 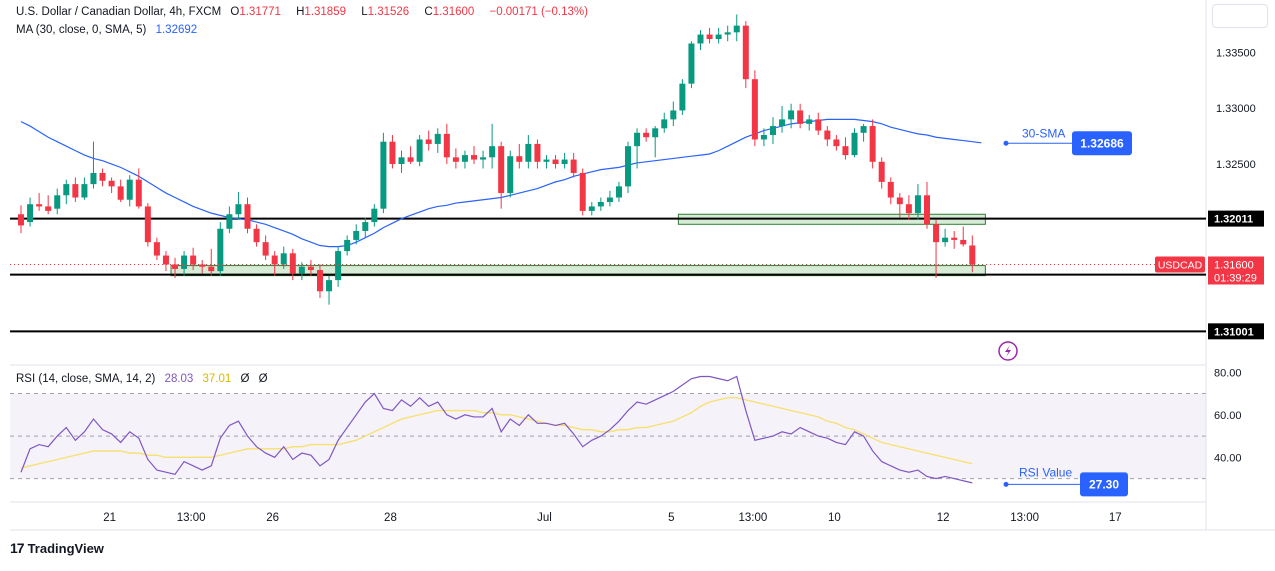 I want to click on ma-value: 1.32692, so click(x=176, y=30).